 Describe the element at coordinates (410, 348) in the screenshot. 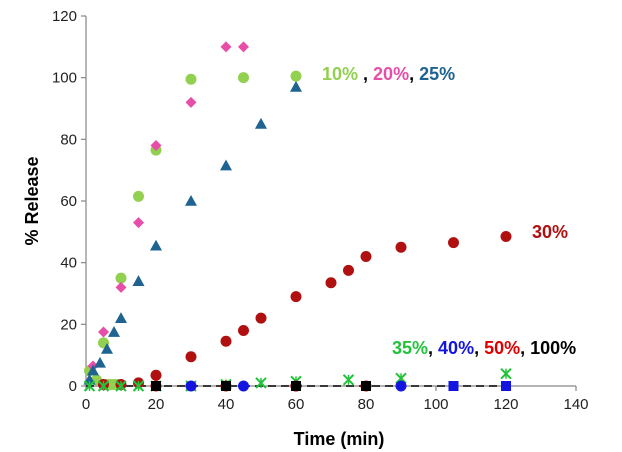

I see `annotation-part: 35%` at that location.